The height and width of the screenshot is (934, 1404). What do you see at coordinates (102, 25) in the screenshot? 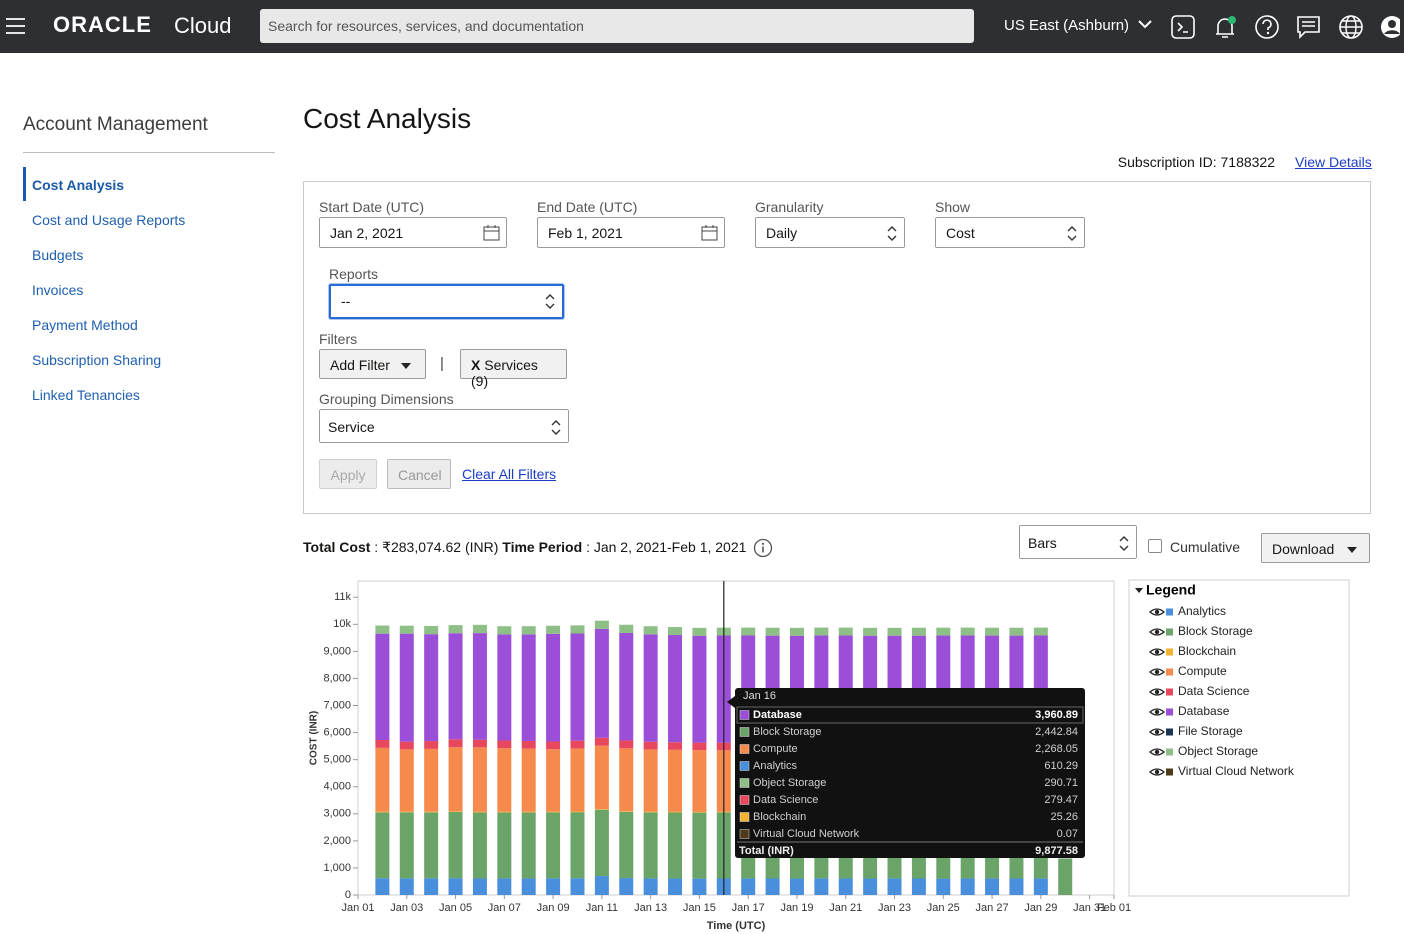
I see `brand: ORACLE` at bounding box center [102, 25].